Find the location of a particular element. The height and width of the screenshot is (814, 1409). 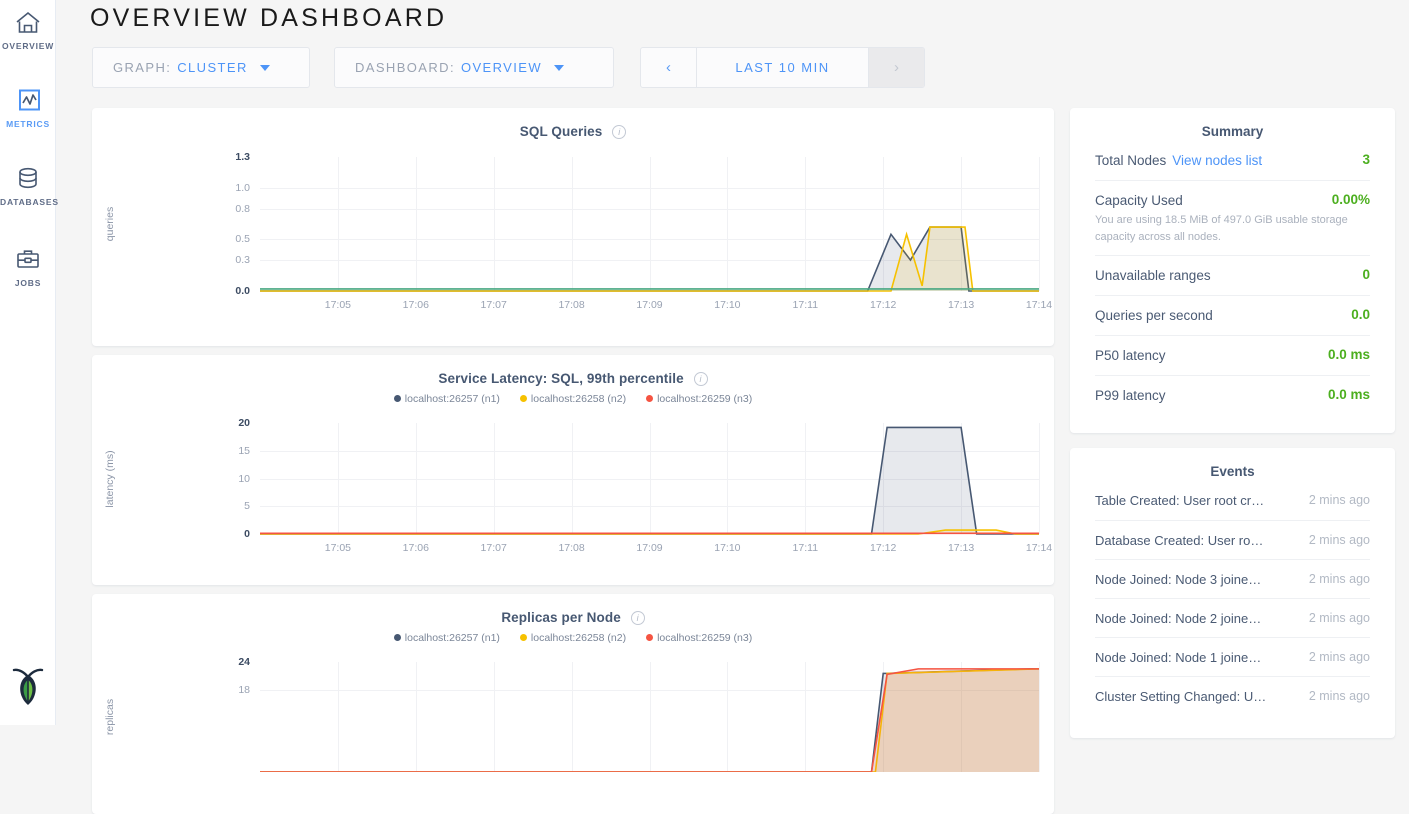

y-axis-tick: 0.3 is located at coordinates (242, 259).